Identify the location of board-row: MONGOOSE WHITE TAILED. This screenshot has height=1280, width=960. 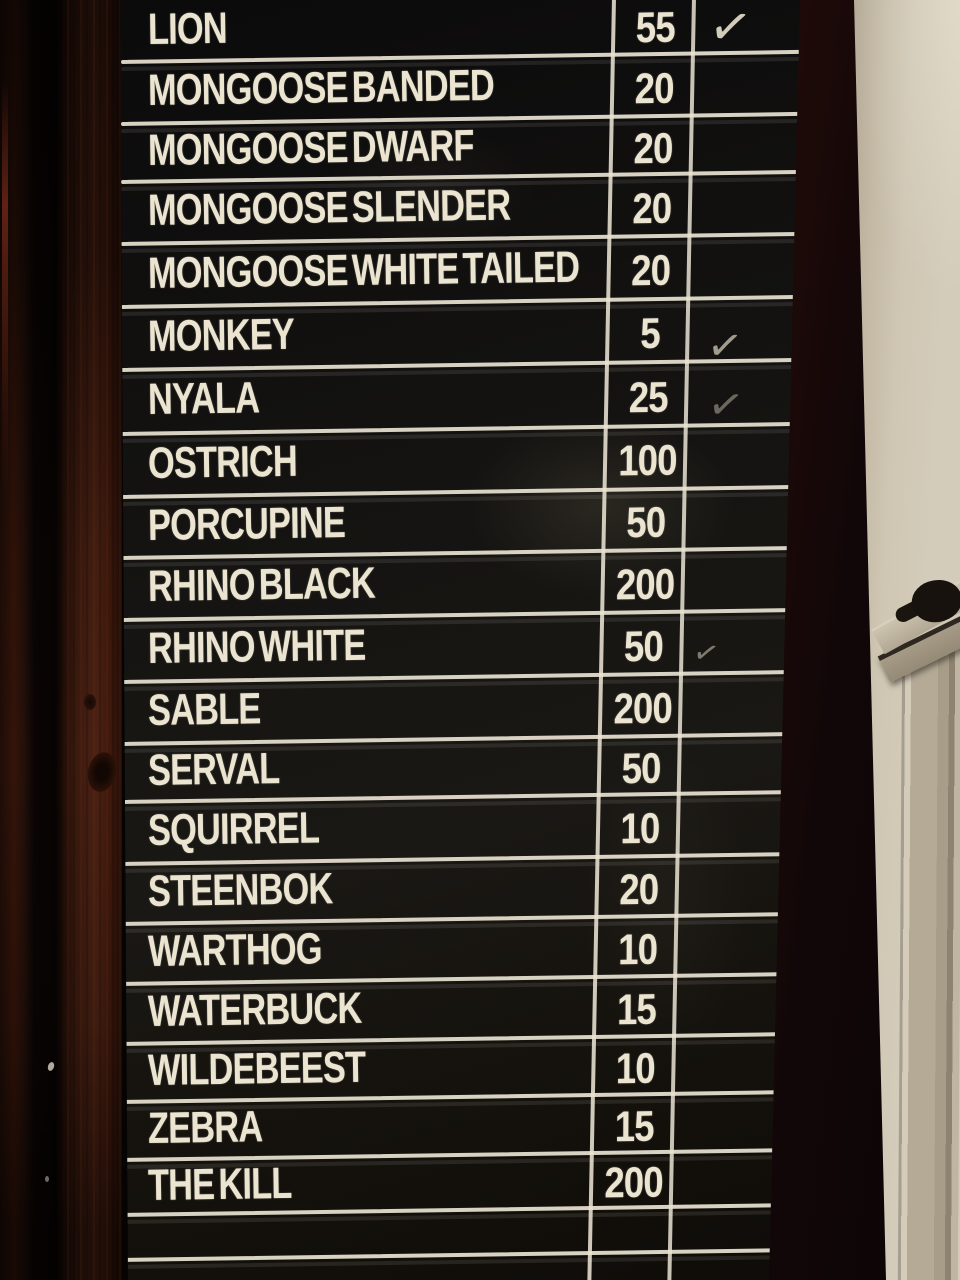
(375, 270).